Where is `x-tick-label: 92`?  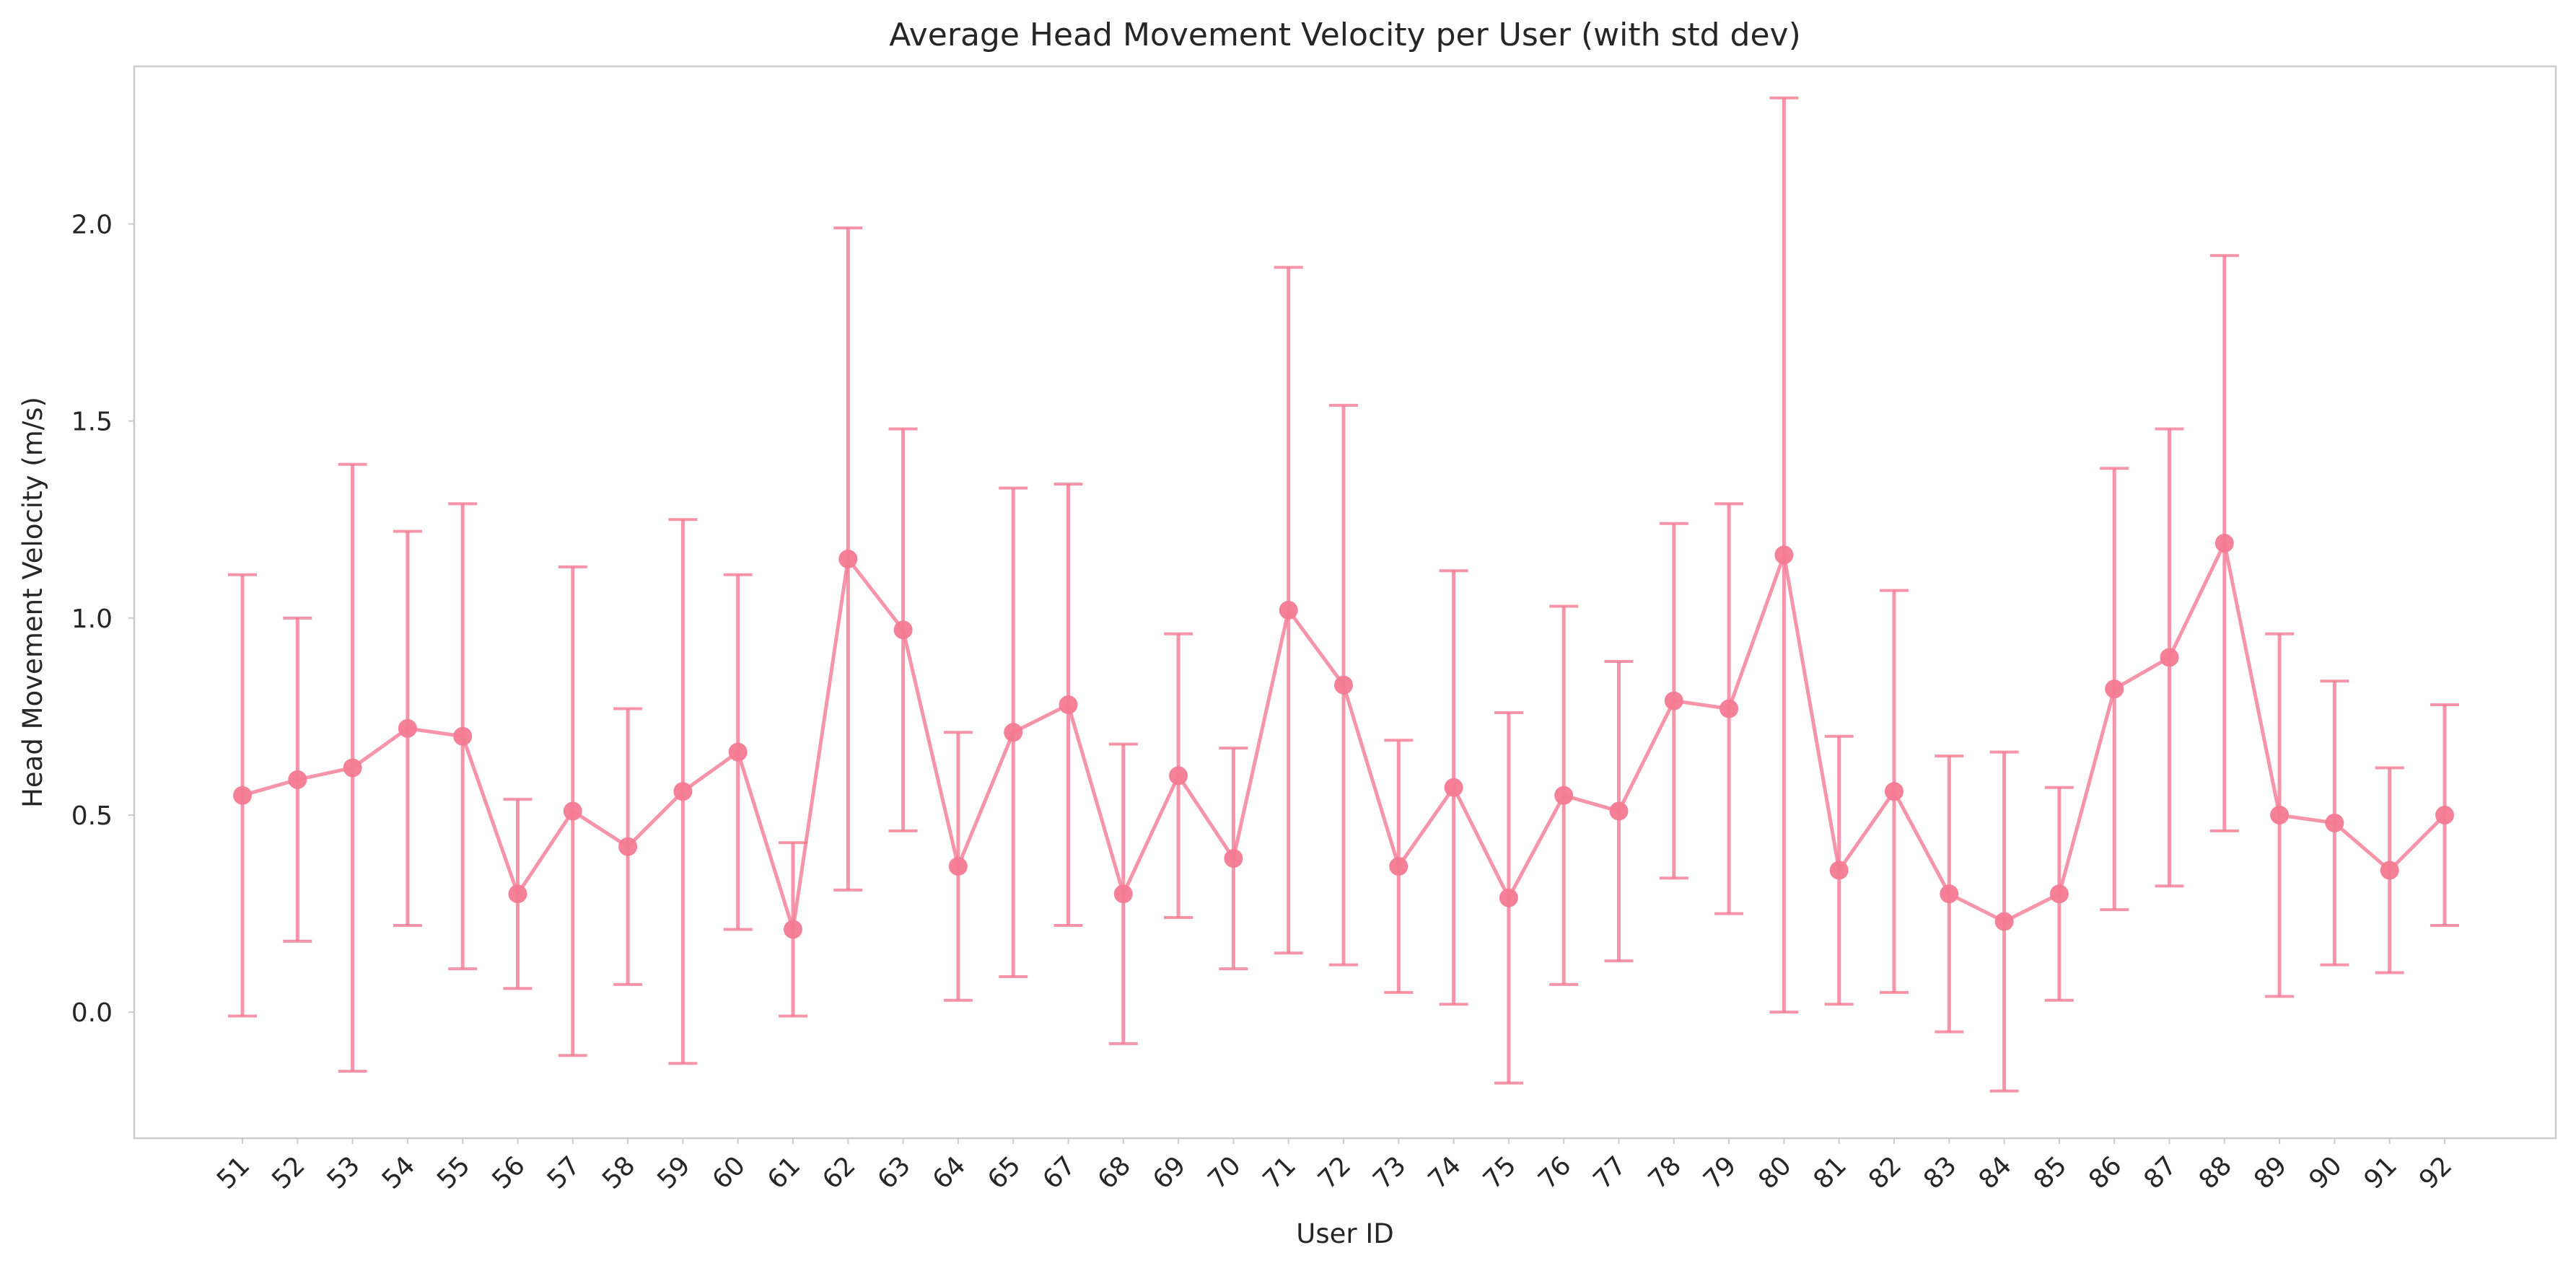 x-tick-label: 92 is located at coordinates (2436, 1172).